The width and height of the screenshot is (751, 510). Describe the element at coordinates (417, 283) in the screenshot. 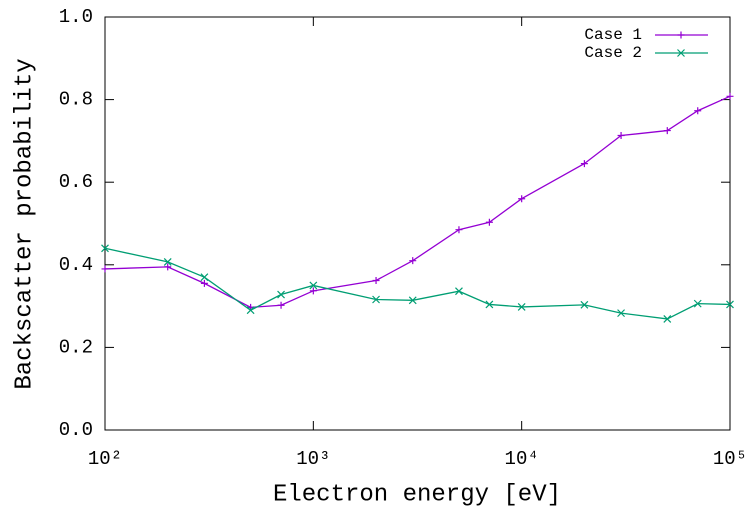

I see `series-line` at that location.